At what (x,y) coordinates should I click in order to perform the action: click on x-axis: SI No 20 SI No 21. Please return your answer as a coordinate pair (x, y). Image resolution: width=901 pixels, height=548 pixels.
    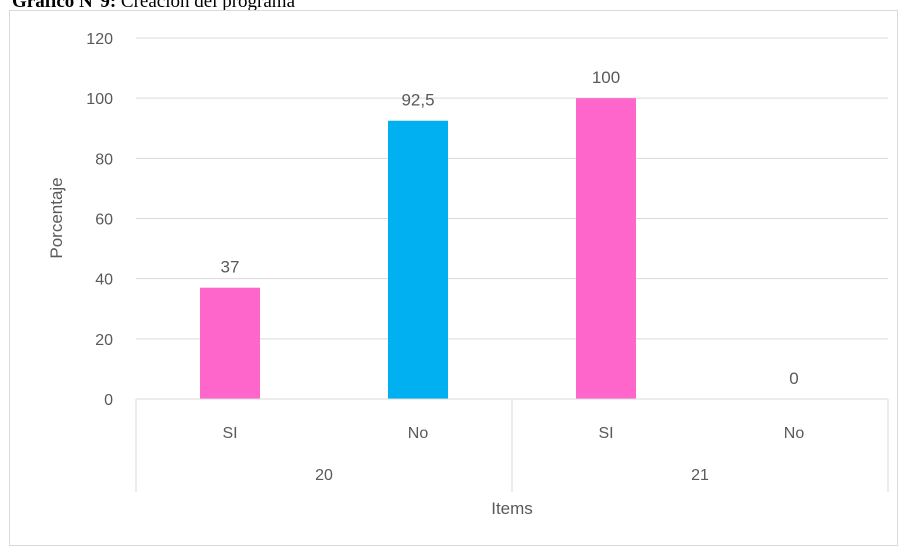
    Looking at the image, I should click on (512, 445).